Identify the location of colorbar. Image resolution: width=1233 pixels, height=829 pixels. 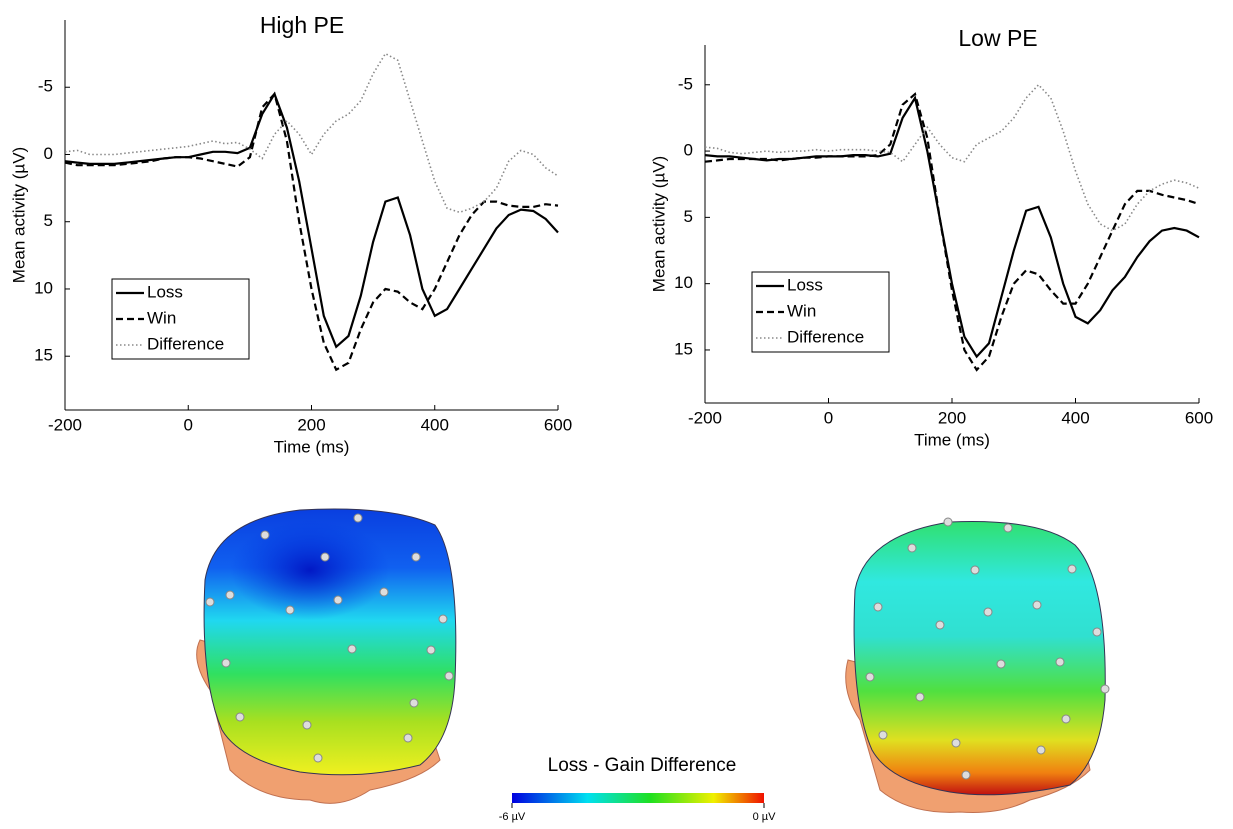
(638, 798).